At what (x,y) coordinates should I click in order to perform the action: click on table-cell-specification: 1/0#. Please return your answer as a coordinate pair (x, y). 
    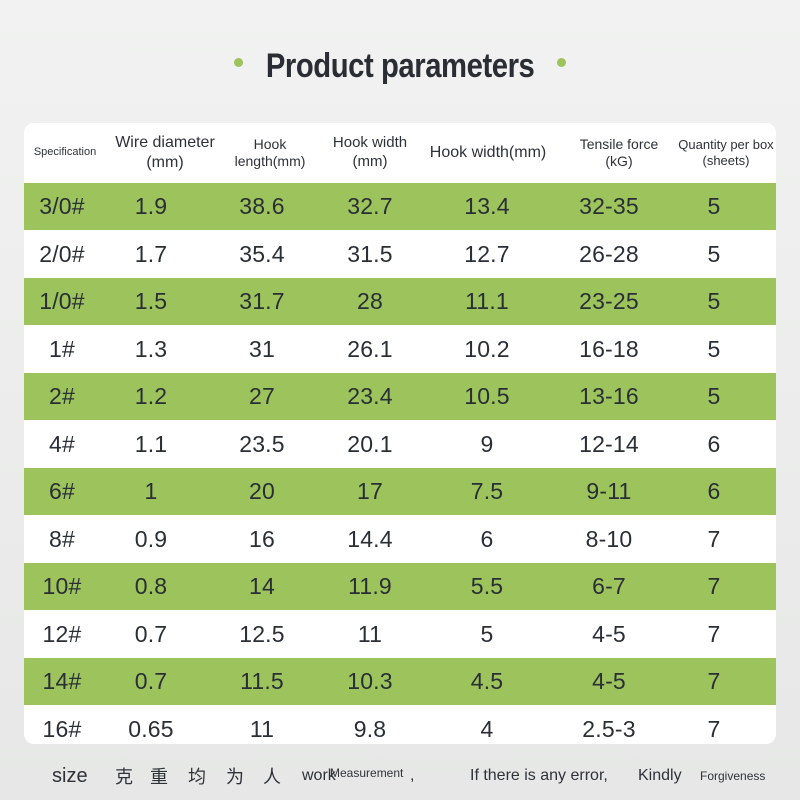
    Looking at the image, I should click on (62, 301).